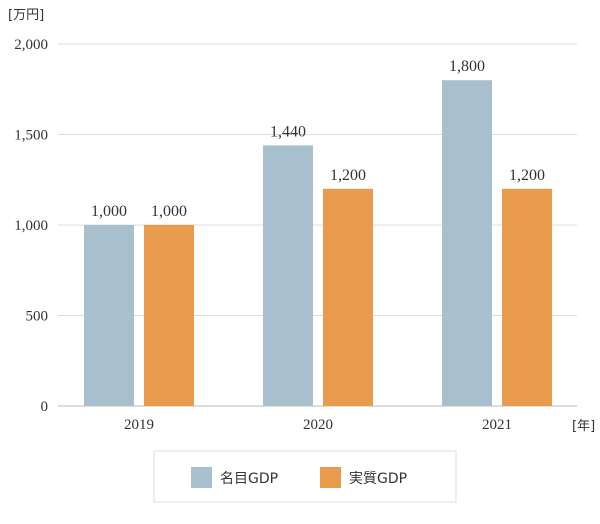 The width and height of the screenshot is (600, 524). Describe the element at coordinates (45, 407) in the screenshot. I see `y-tick-label: 0` at that location.